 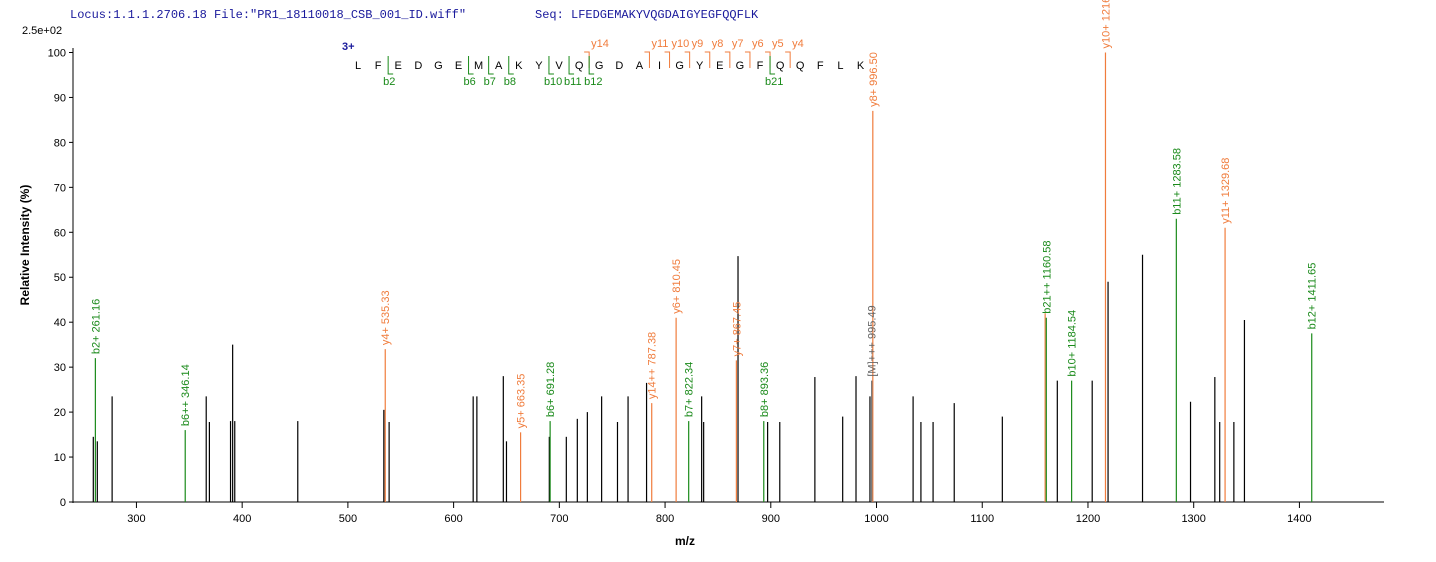 What do you see at coordinates (136, 519) in the screenshot?
I see `x-tick-label: 300` at bounding box center [136, 519].